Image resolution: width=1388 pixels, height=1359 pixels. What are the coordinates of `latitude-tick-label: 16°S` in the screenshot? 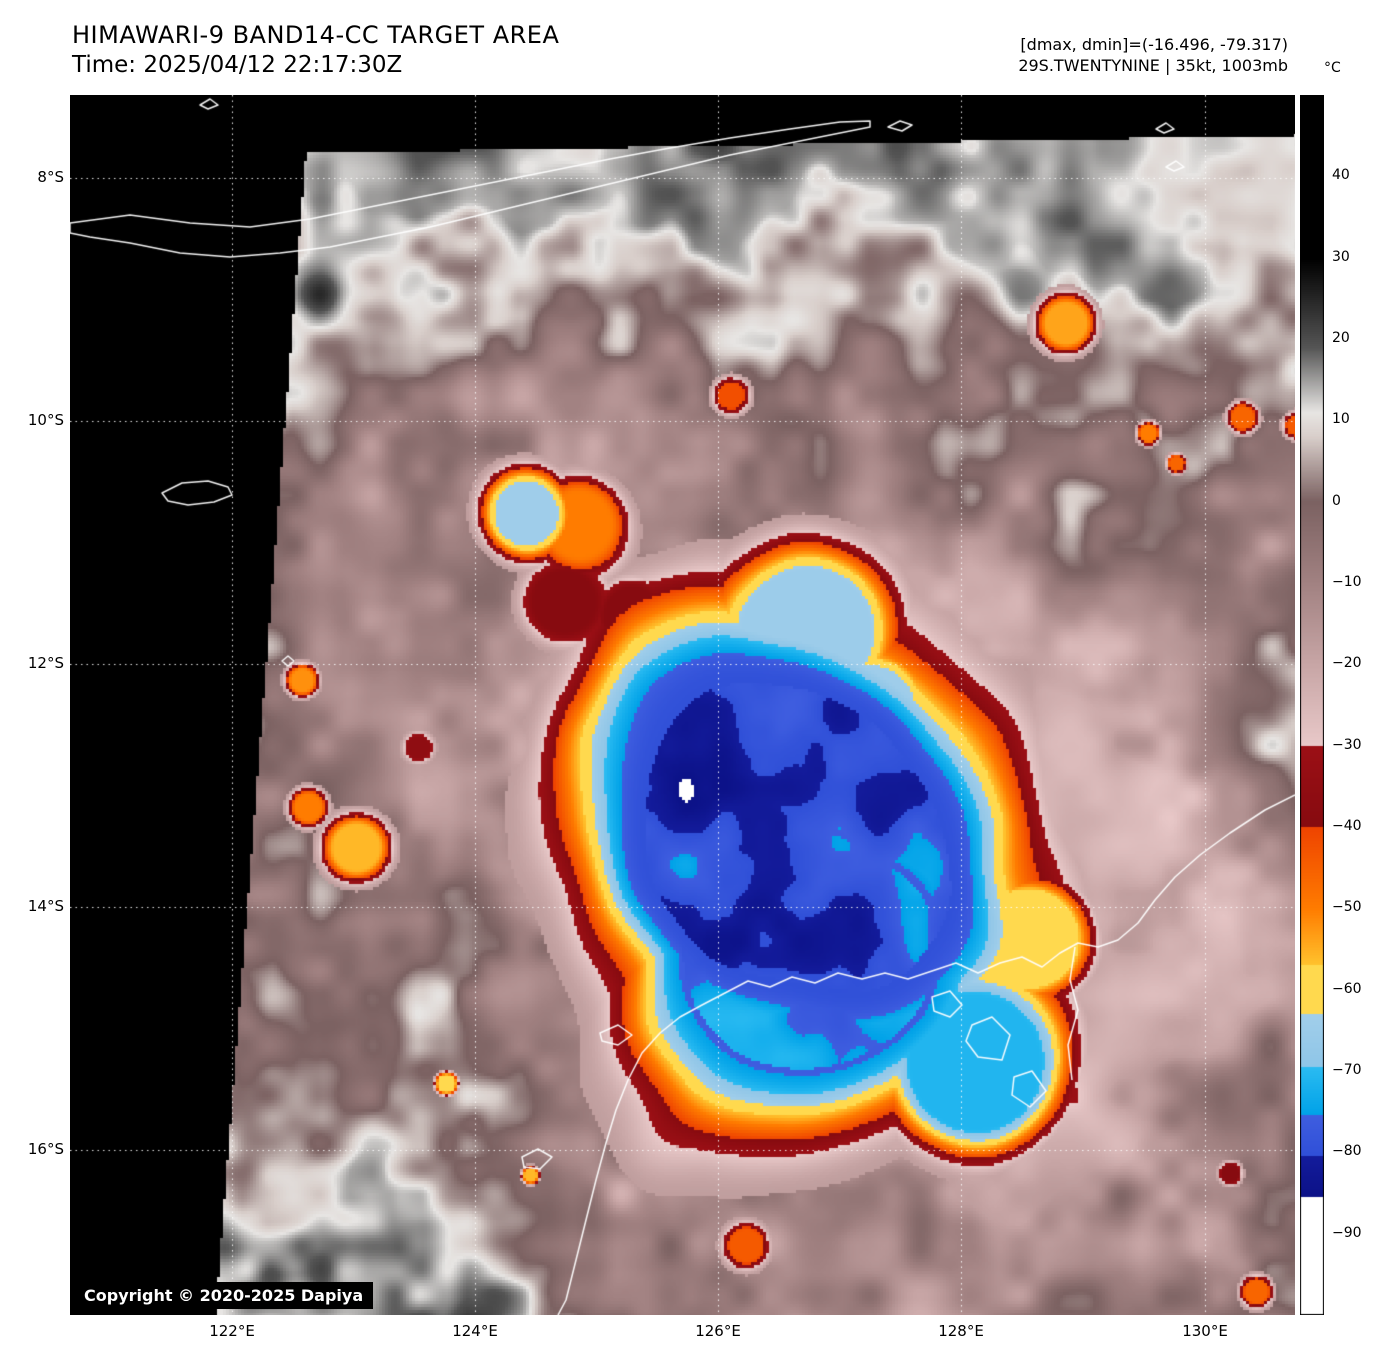 It's located at (45, 1149).